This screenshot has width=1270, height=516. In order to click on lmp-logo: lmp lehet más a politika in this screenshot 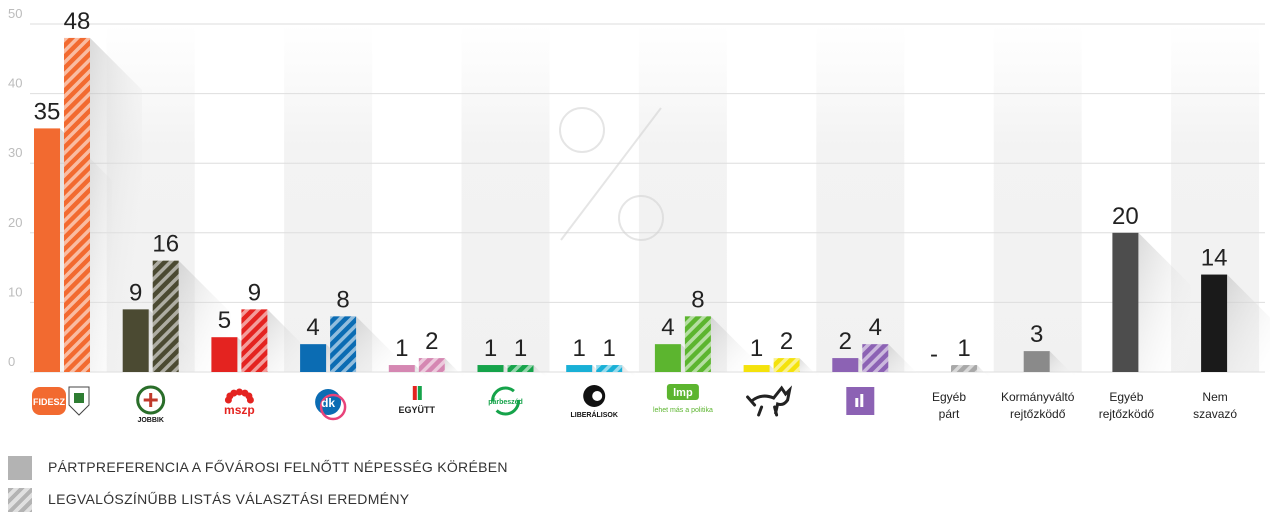, I will do `click(683, 399)`.